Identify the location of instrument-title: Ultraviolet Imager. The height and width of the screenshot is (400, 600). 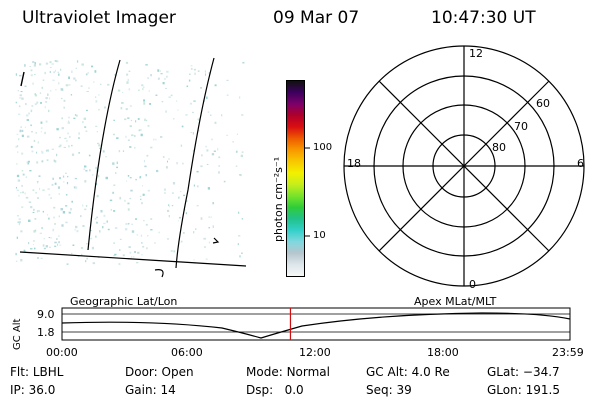
(99, 18).